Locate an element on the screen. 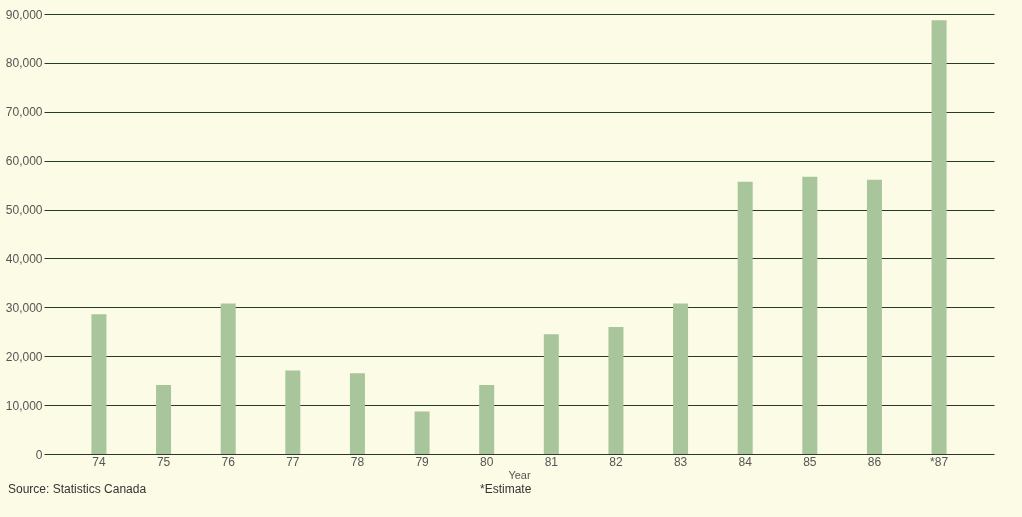 This screenshot has height=517, width=1022. source-note: Source: Statistics Canada is located at coordinates (77, 489).